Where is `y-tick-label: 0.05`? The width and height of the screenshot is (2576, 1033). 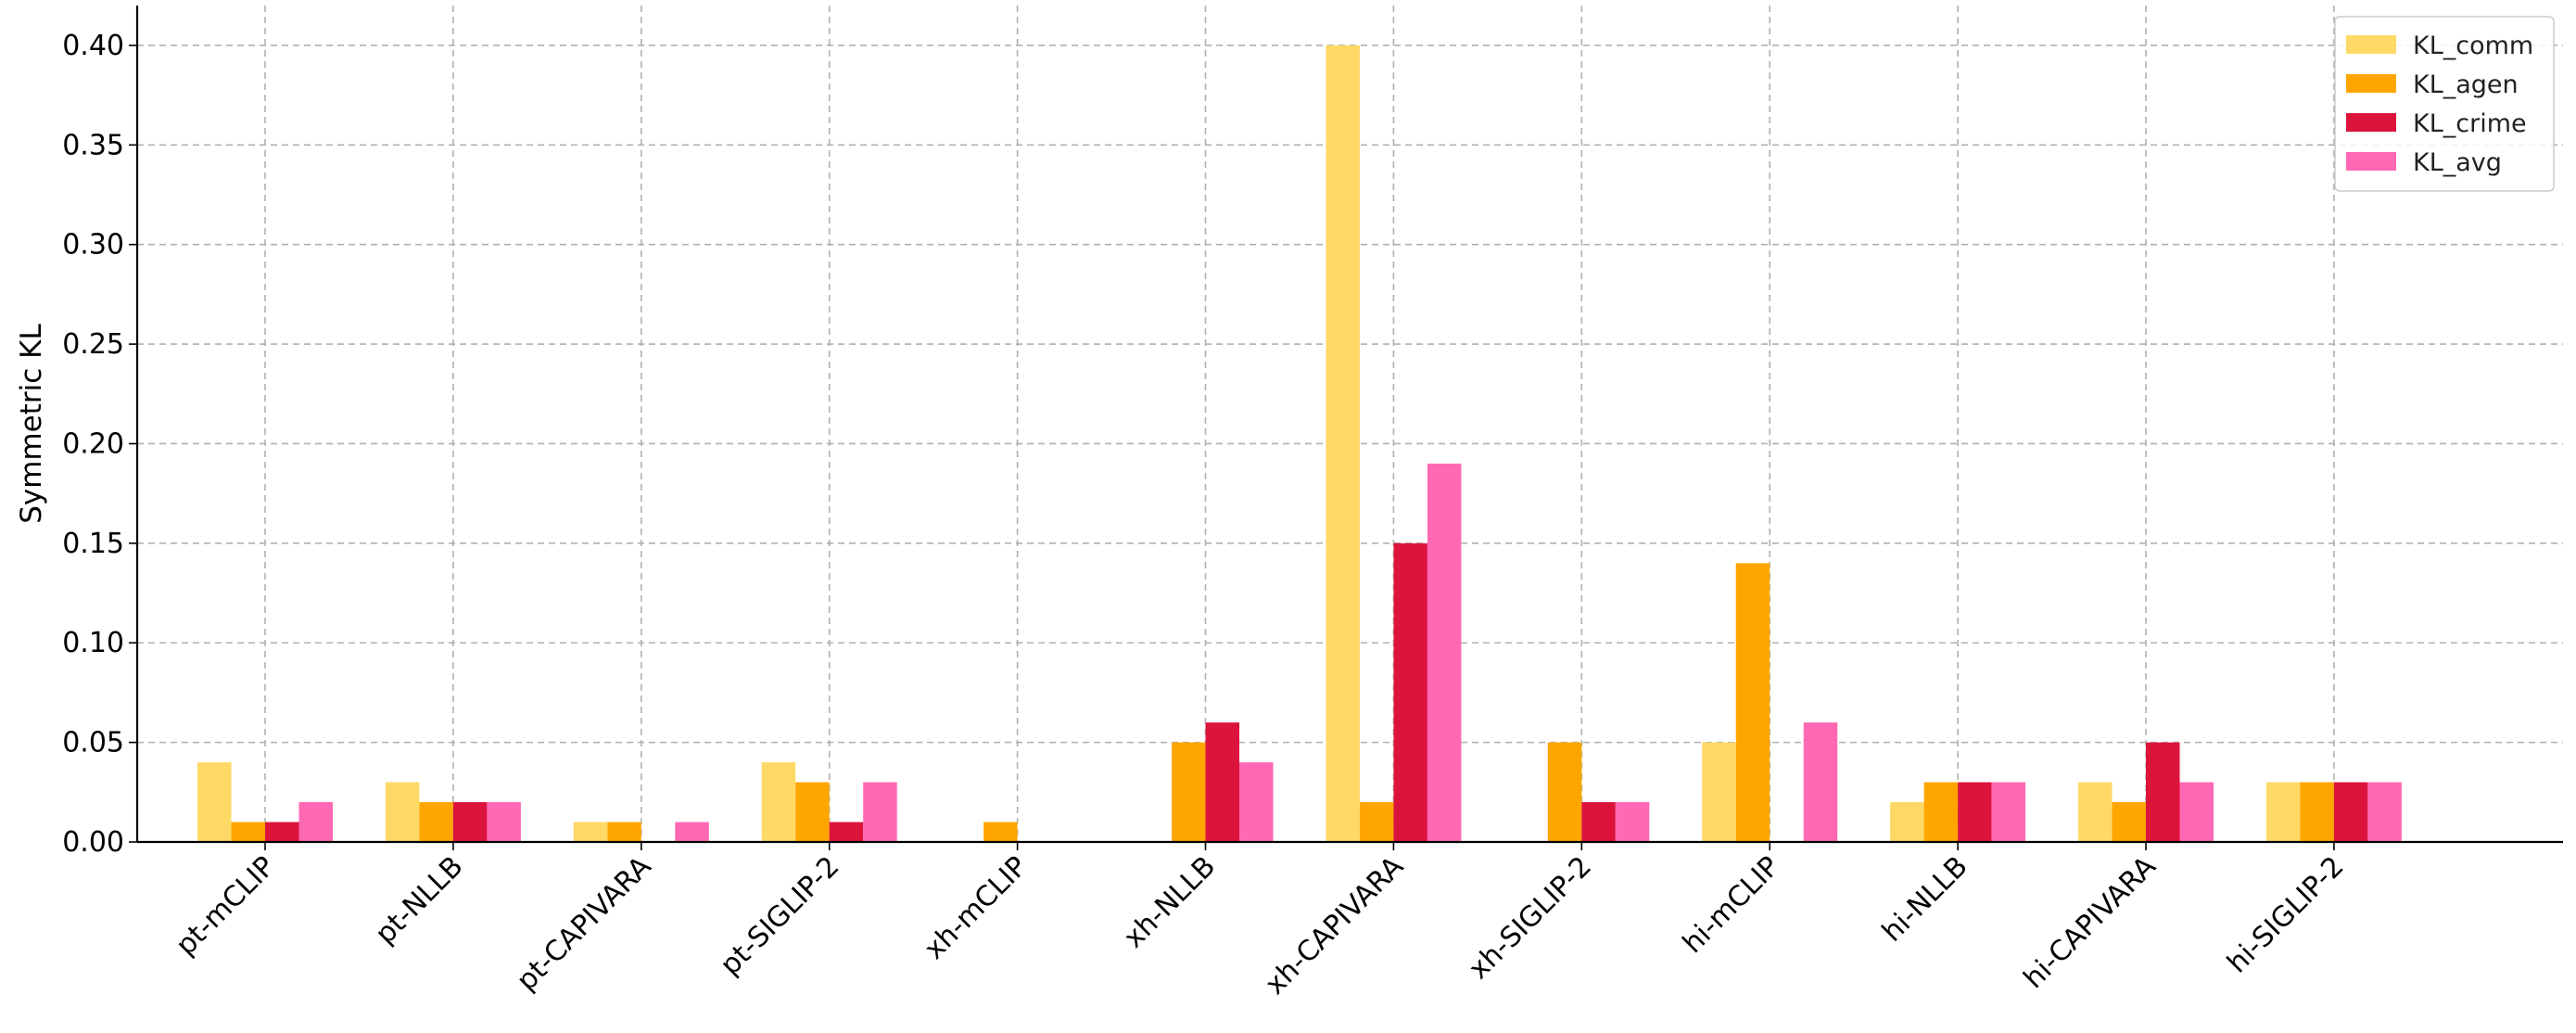 y-tick-label: 0.05 is located at coordinates (93, 743).